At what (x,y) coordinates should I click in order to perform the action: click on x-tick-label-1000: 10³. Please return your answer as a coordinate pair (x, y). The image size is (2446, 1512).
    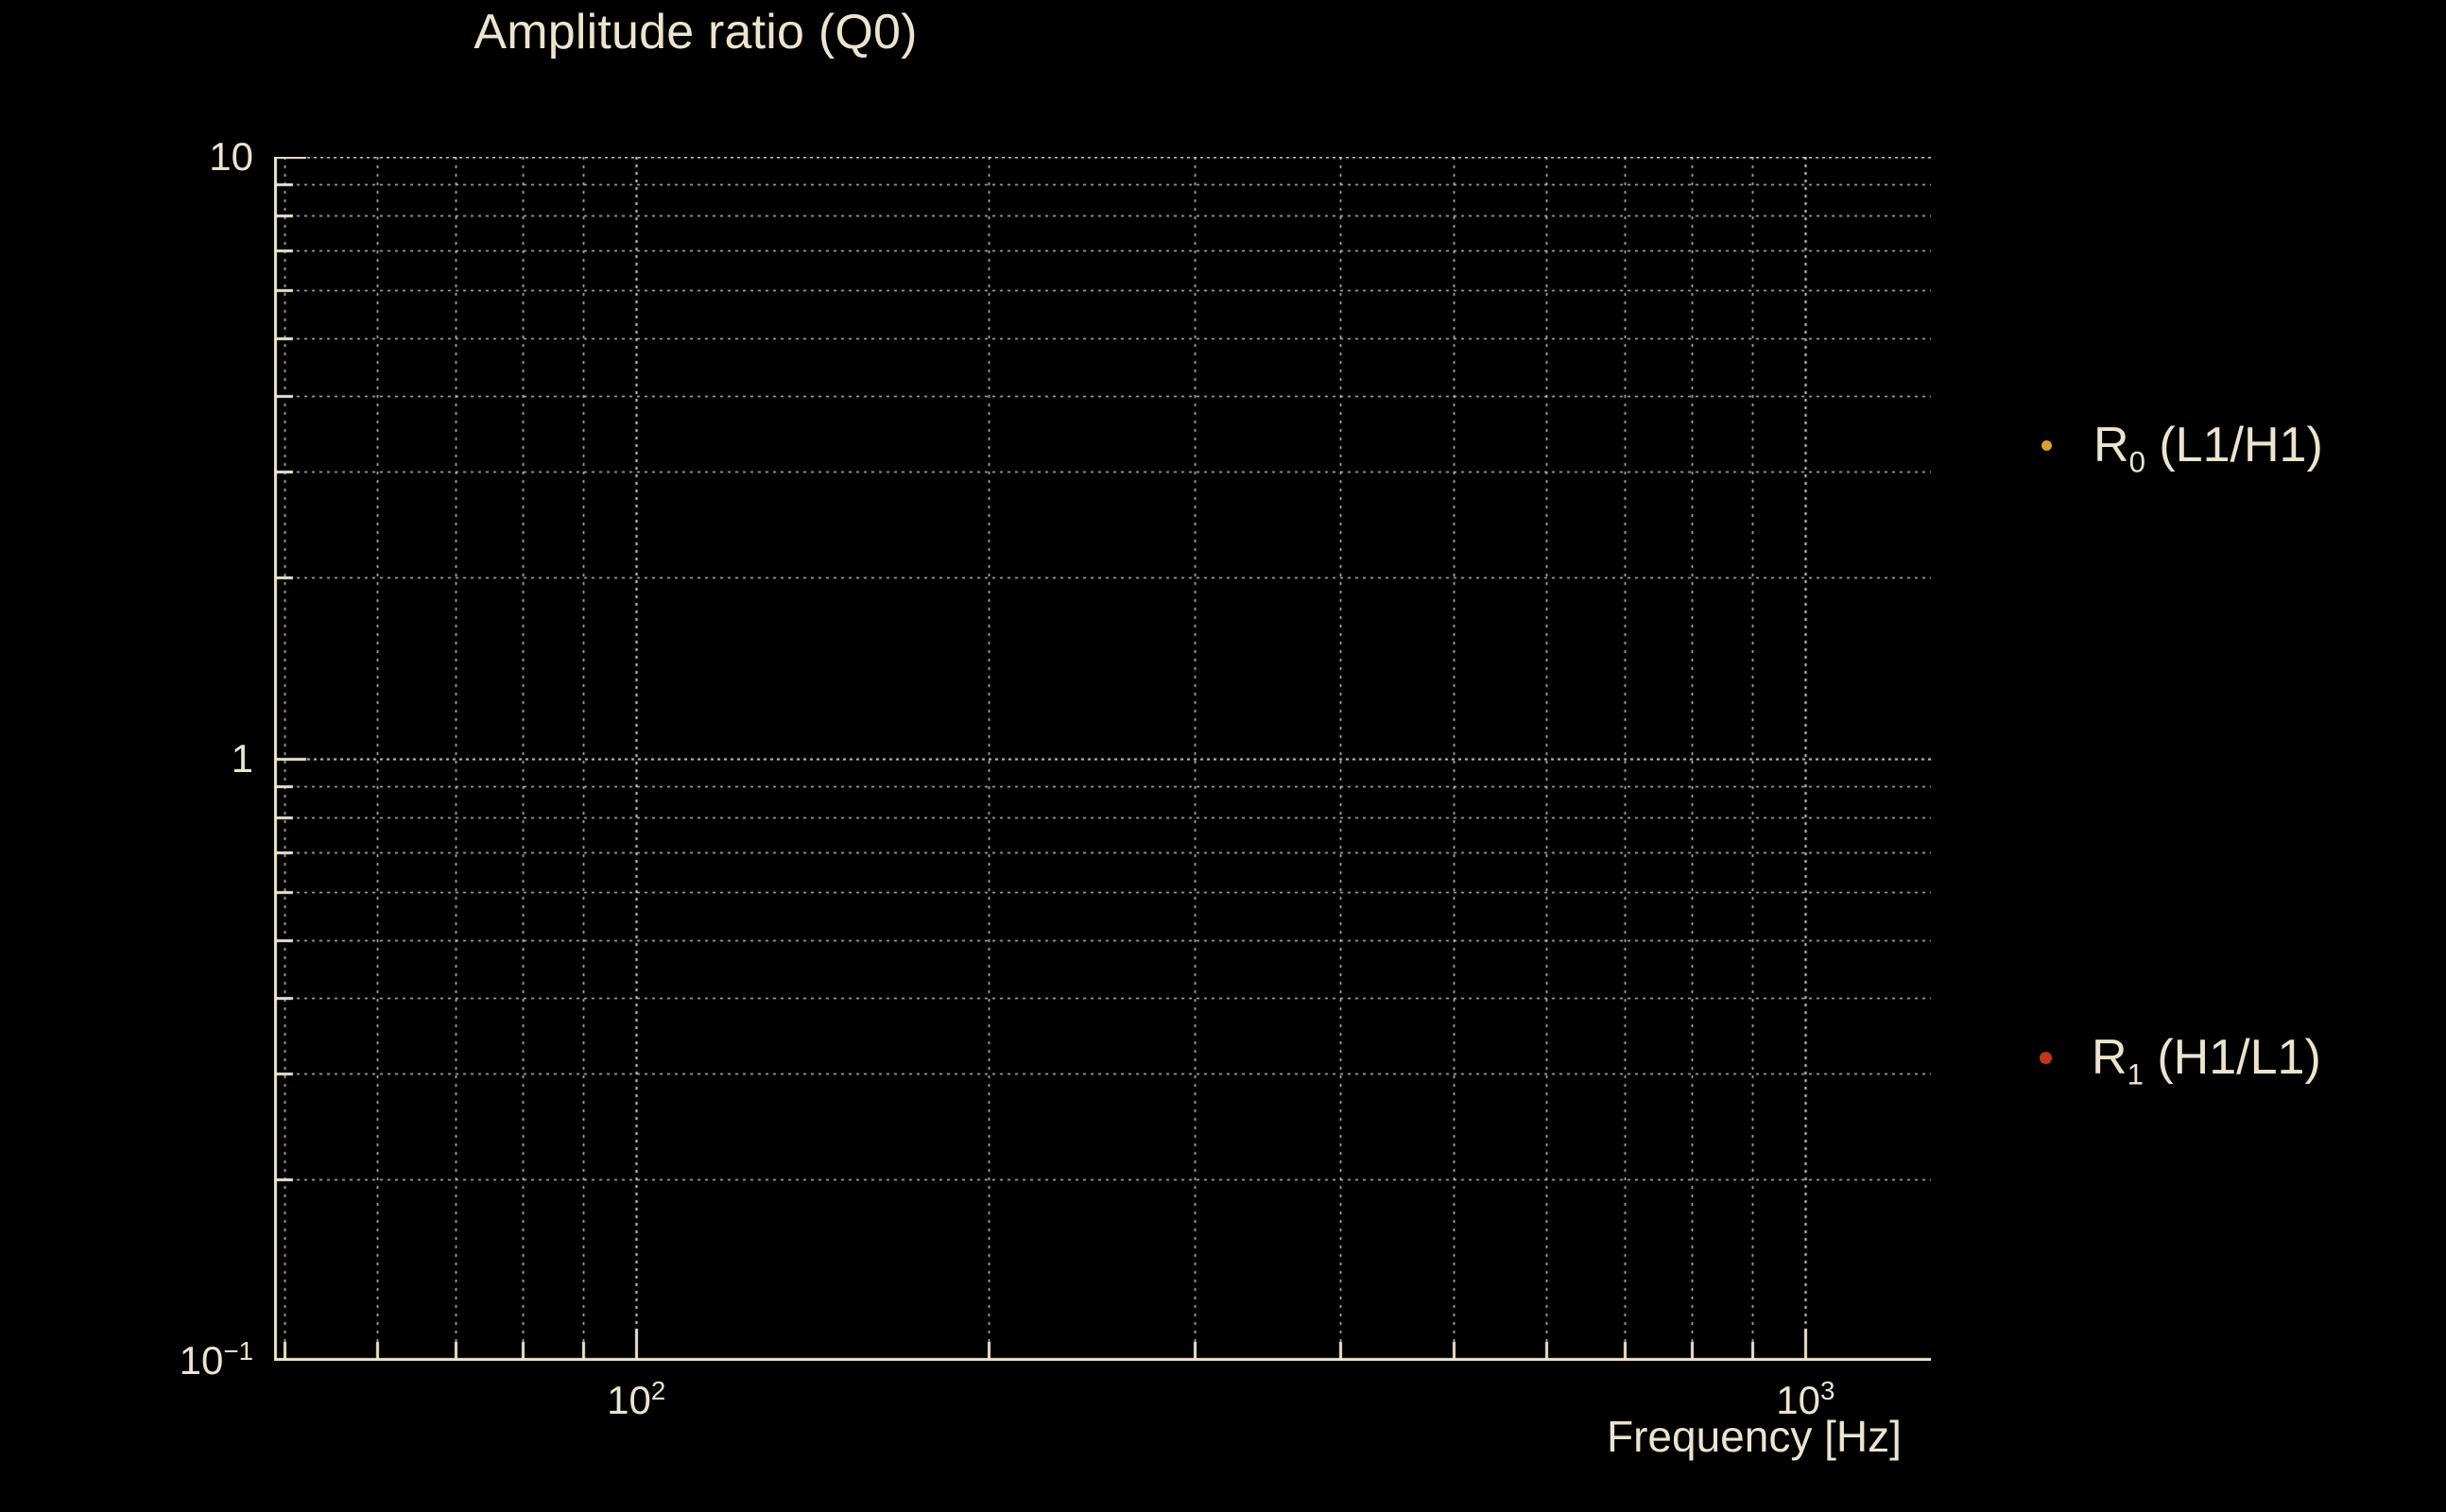
    Looking at the image, I should click on (1805, 1400).